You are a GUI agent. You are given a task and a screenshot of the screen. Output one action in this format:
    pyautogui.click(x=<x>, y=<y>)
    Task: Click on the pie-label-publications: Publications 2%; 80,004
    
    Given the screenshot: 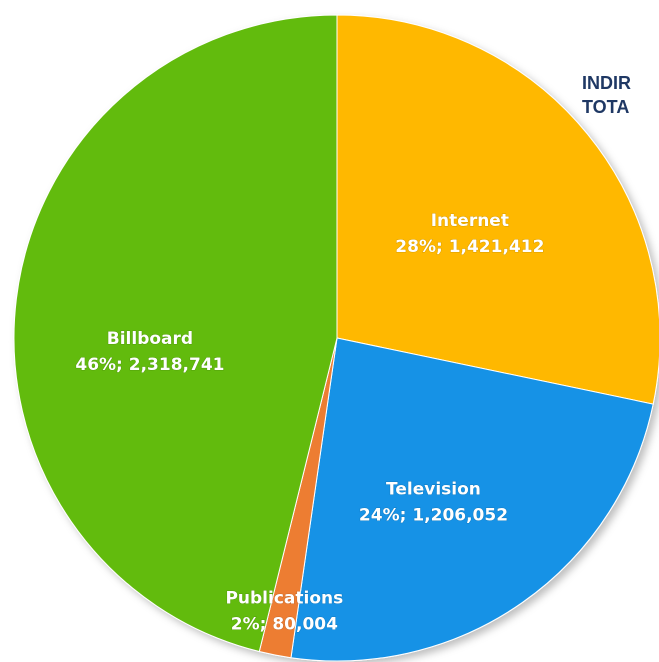 What is the action you would take?
    pyautogui.click(x=284, y=611)
    